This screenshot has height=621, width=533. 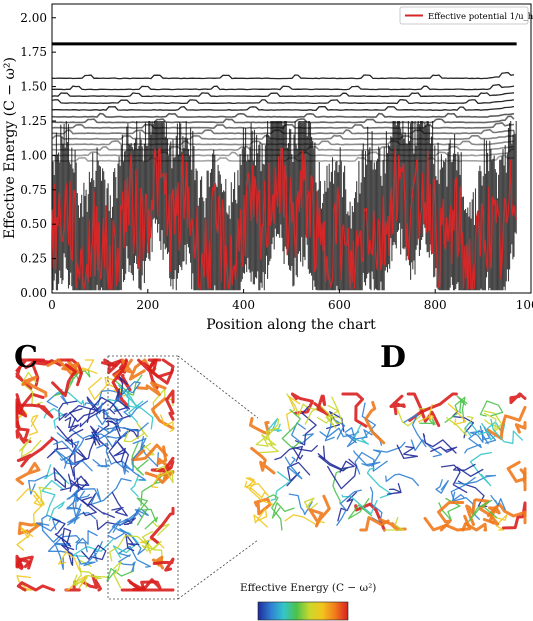 What do you see at coordinates (183, 477) in the screenshot?
I see `zoom-indicator` at bounding box center [183, 477].